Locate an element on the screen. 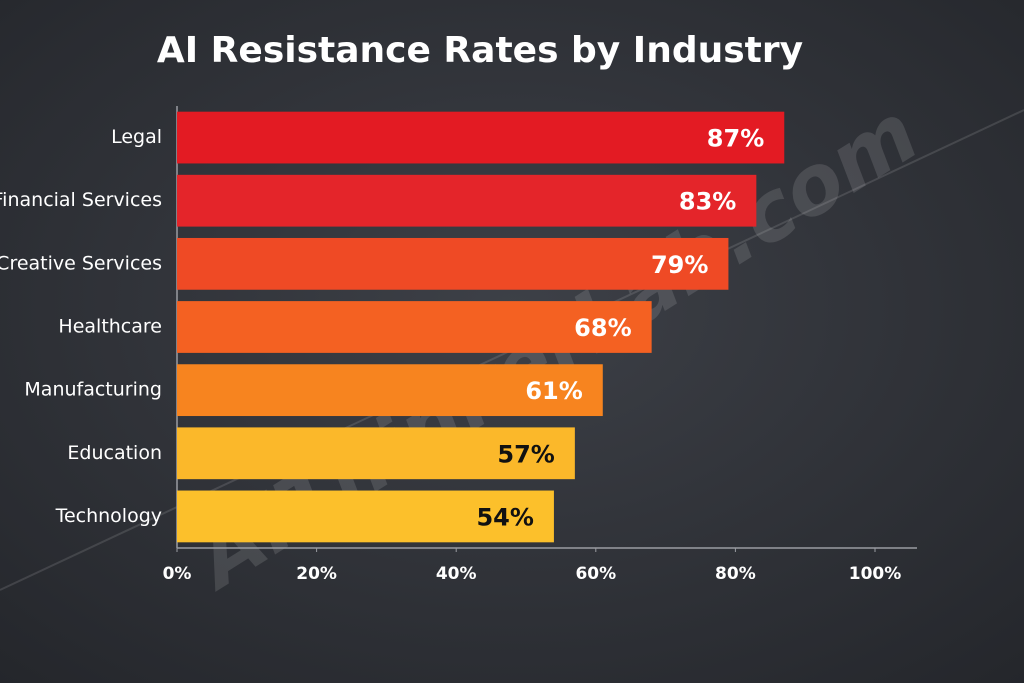  x-tick-label: 40% is located at coordinates (456, 574).